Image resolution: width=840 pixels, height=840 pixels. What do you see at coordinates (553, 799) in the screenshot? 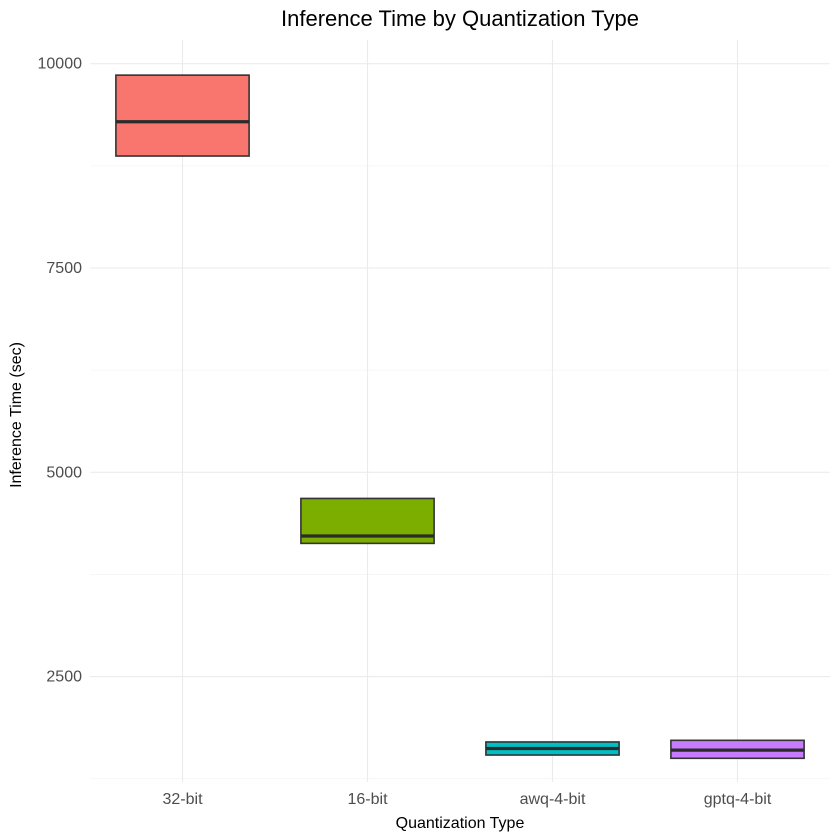
I see `x-tick-label: awq-4-bit` at bounding box center [553, 799].